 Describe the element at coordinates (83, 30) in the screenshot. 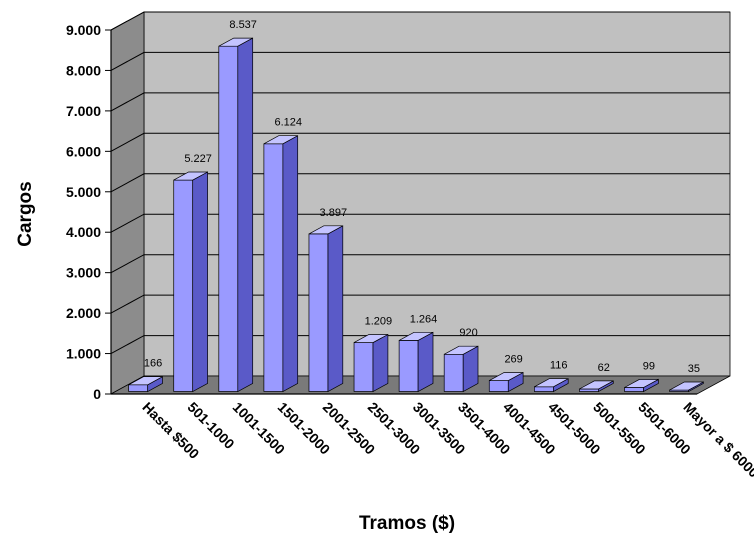

I see `y-tick-label: 9.000` at that location.